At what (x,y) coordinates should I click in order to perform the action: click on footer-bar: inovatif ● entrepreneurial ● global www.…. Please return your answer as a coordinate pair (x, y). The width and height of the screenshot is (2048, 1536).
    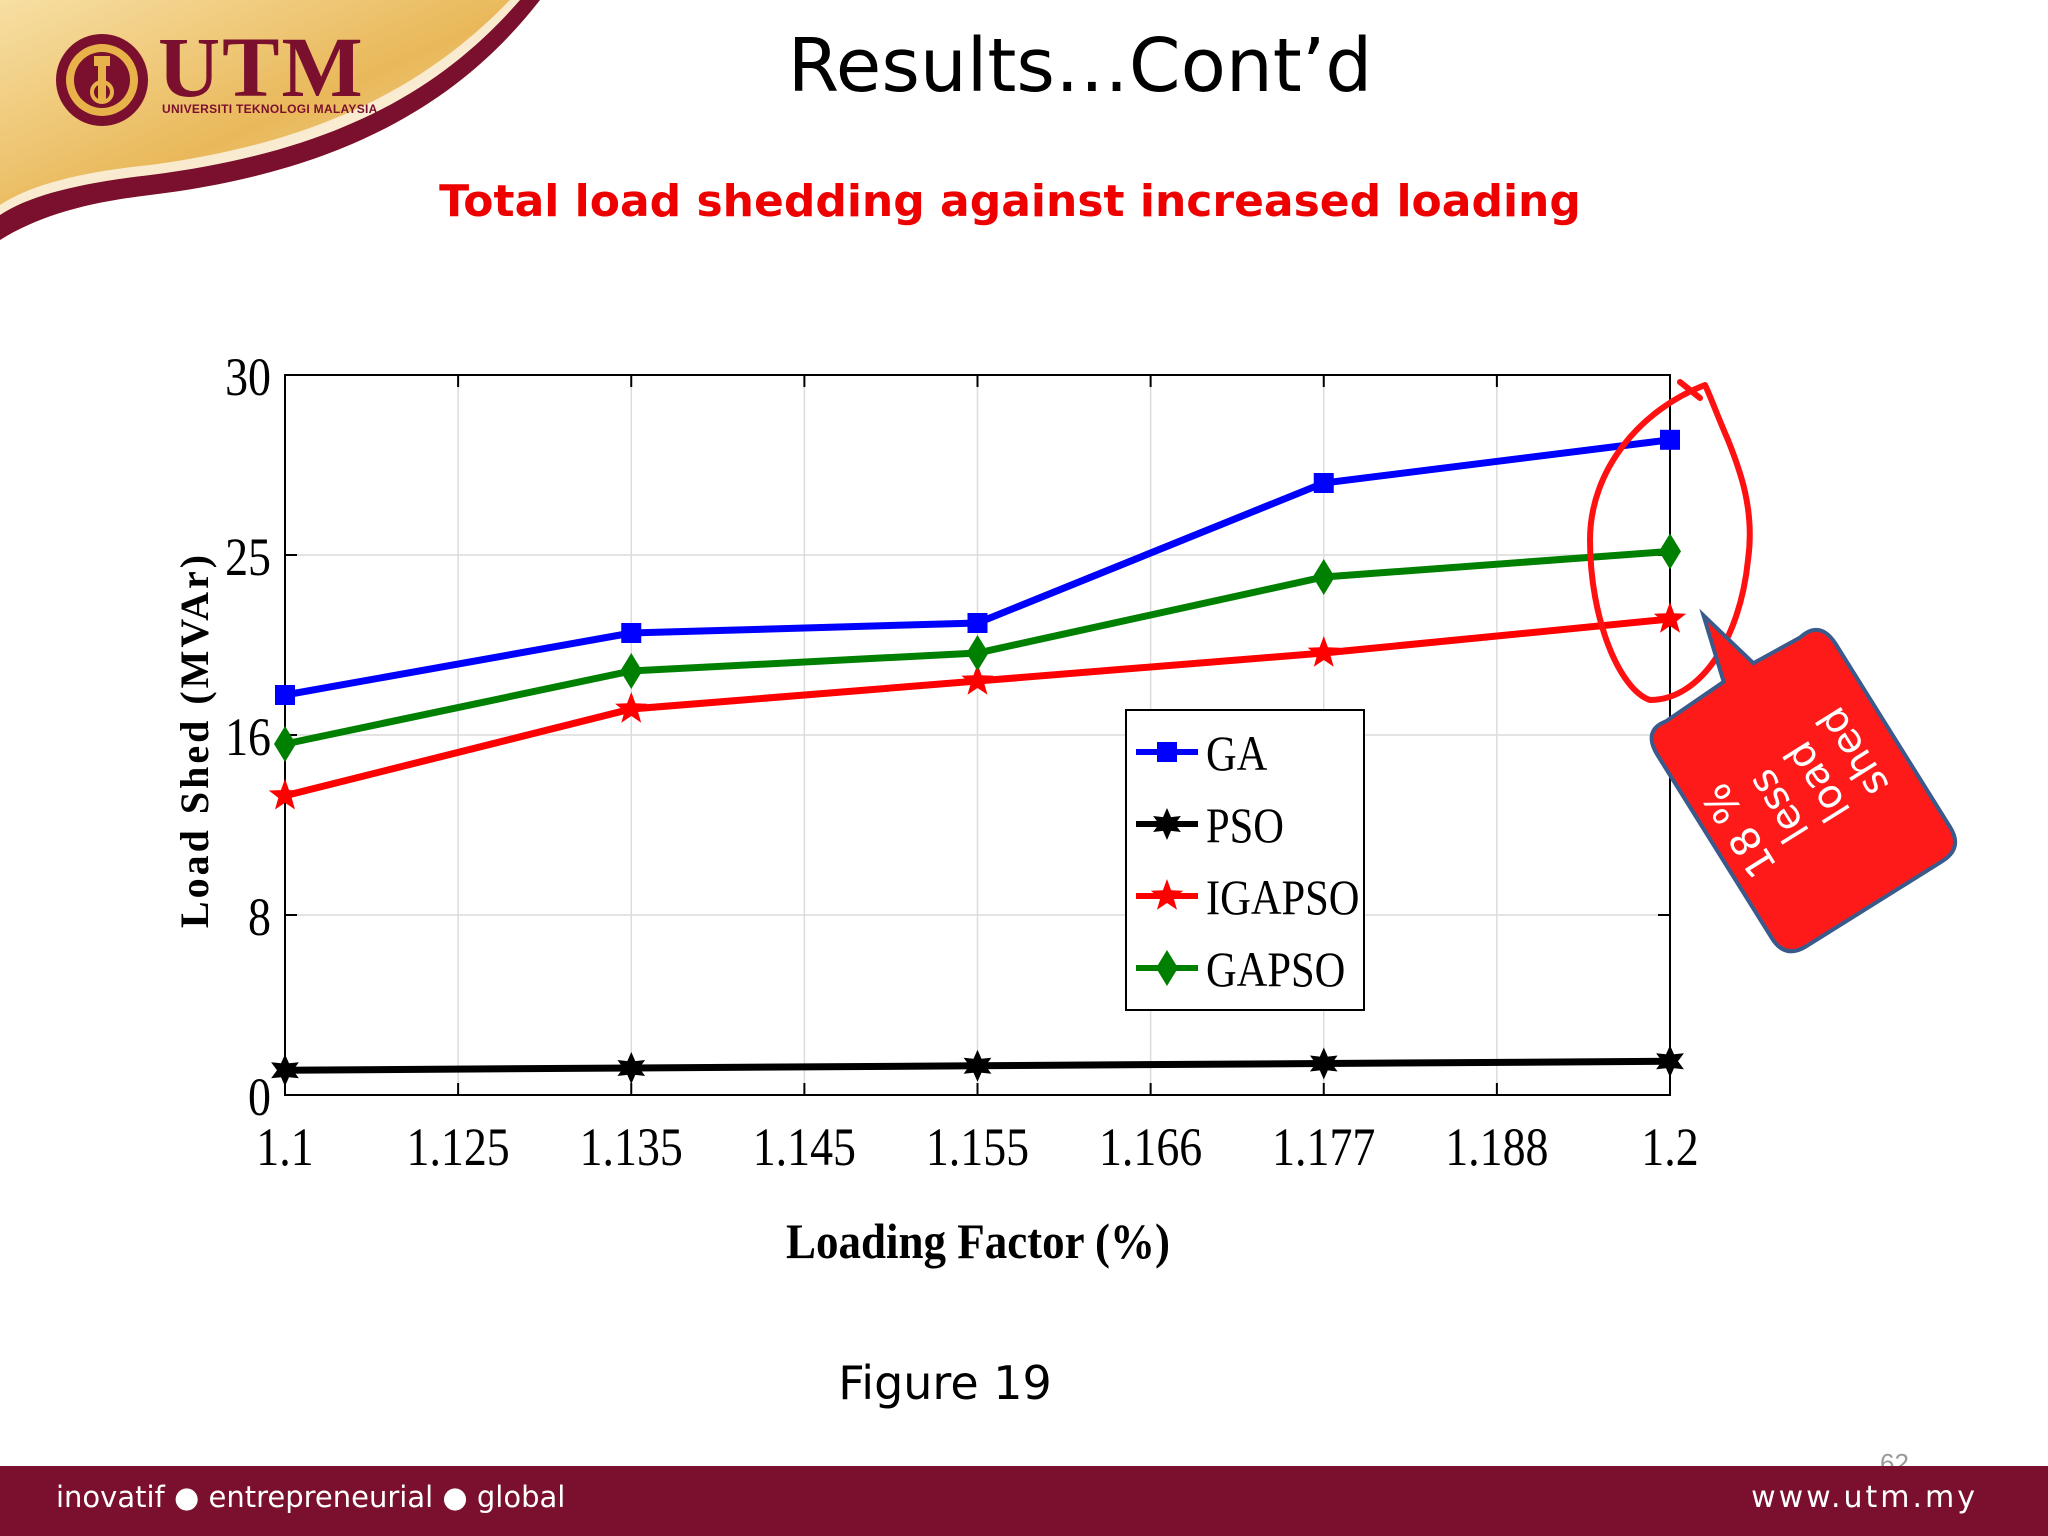
    Looking at the image, I should click on (1024, 1501).